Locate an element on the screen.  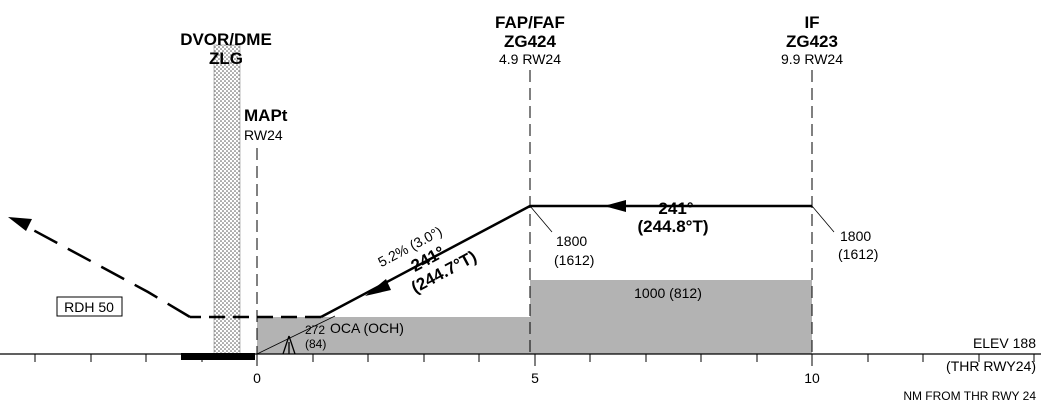
oca-area is located at coordinates (393, 335).